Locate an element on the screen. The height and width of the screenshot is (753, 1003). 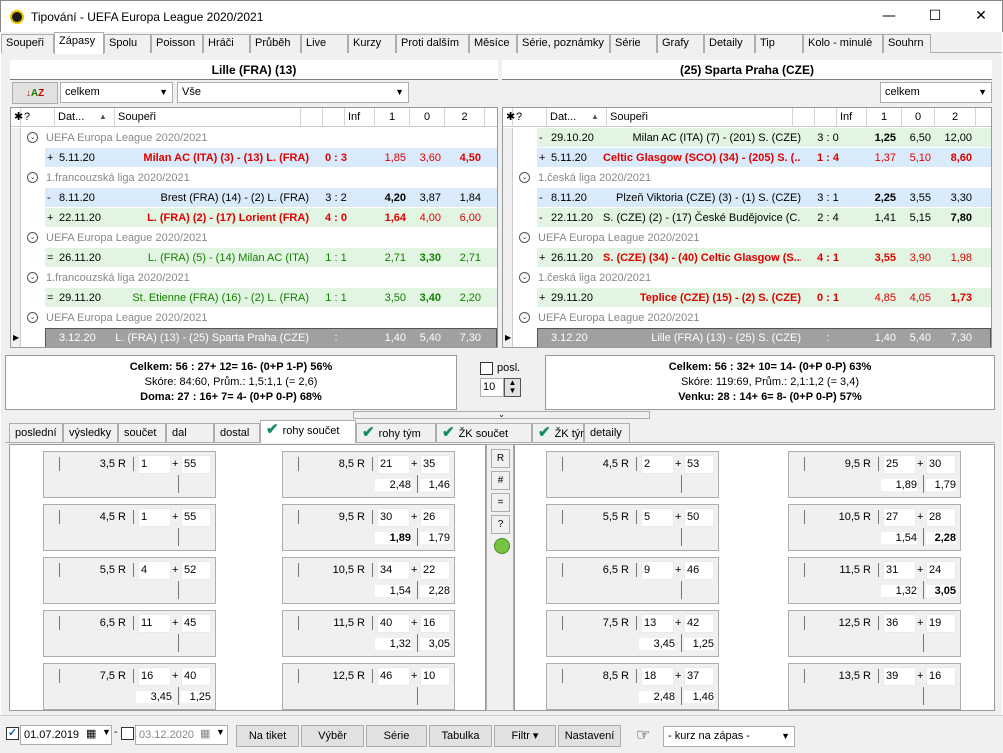
subtab-1: výsledky is located at coordinates (90, 433).